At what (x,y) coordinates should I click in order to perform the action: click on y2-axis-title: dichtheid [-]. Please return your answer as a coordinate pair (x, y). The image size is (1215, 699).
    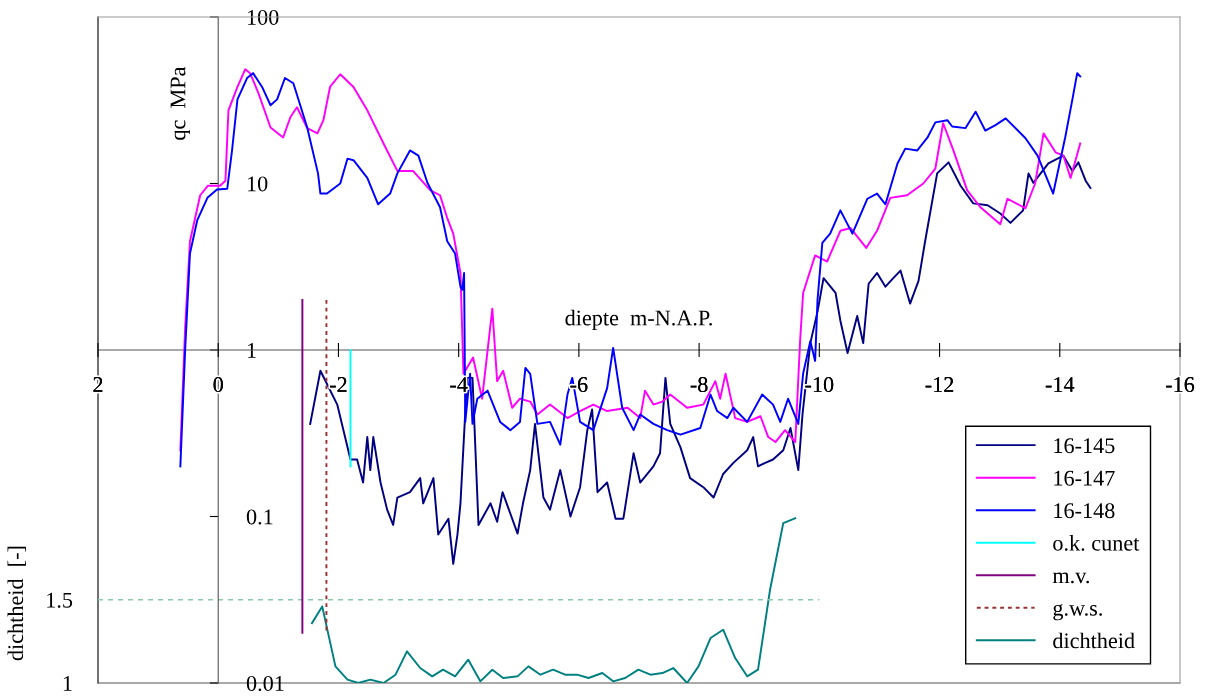
    Looking at the image, I should click on (16, 603).